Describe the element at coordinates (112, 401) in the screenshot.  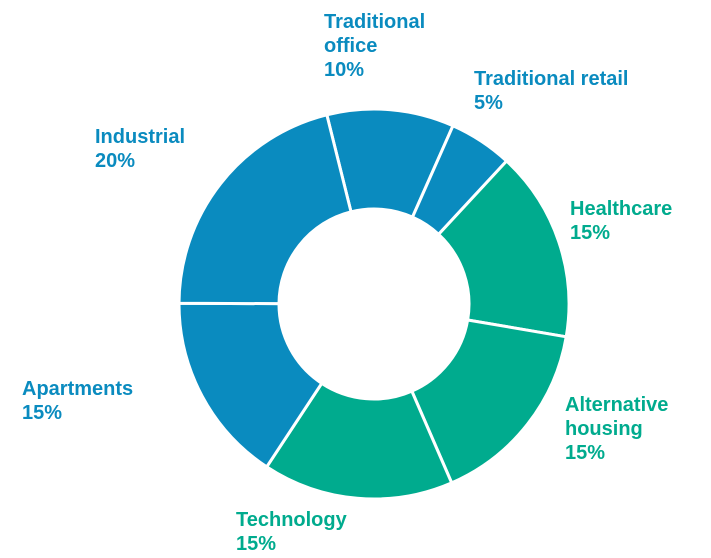
I see `segment-label: Apartments 15%` at that location.